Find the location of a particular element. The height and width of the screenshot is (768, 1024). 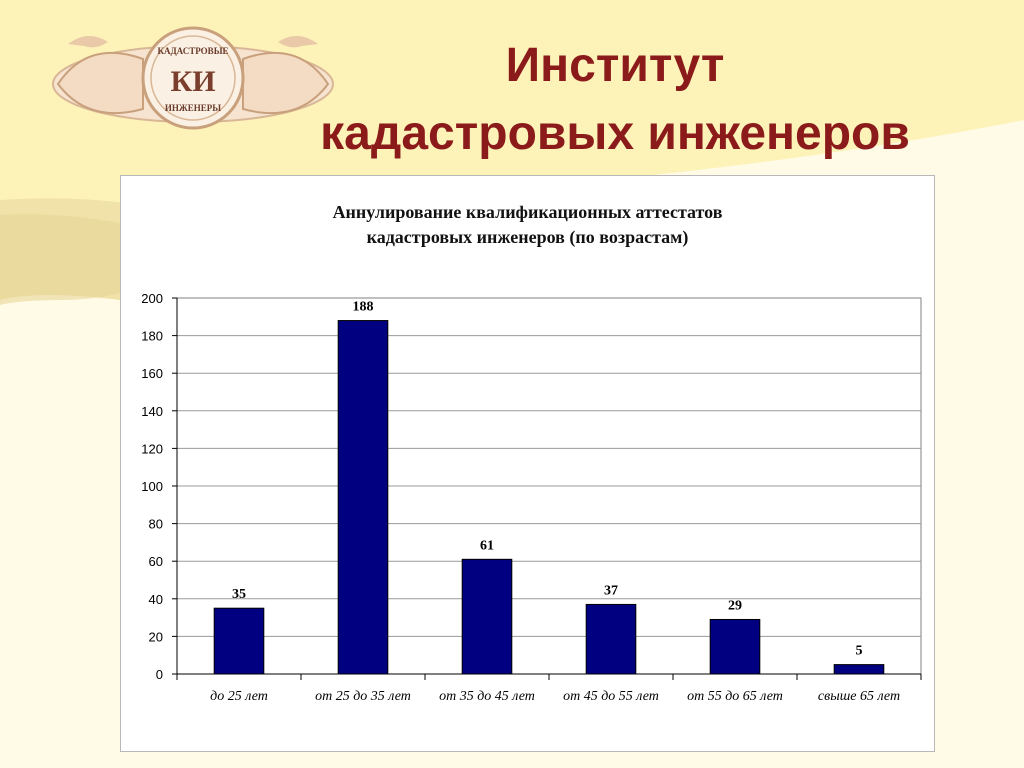

y-tick-label: 40 is located at coordinates (156, 599).